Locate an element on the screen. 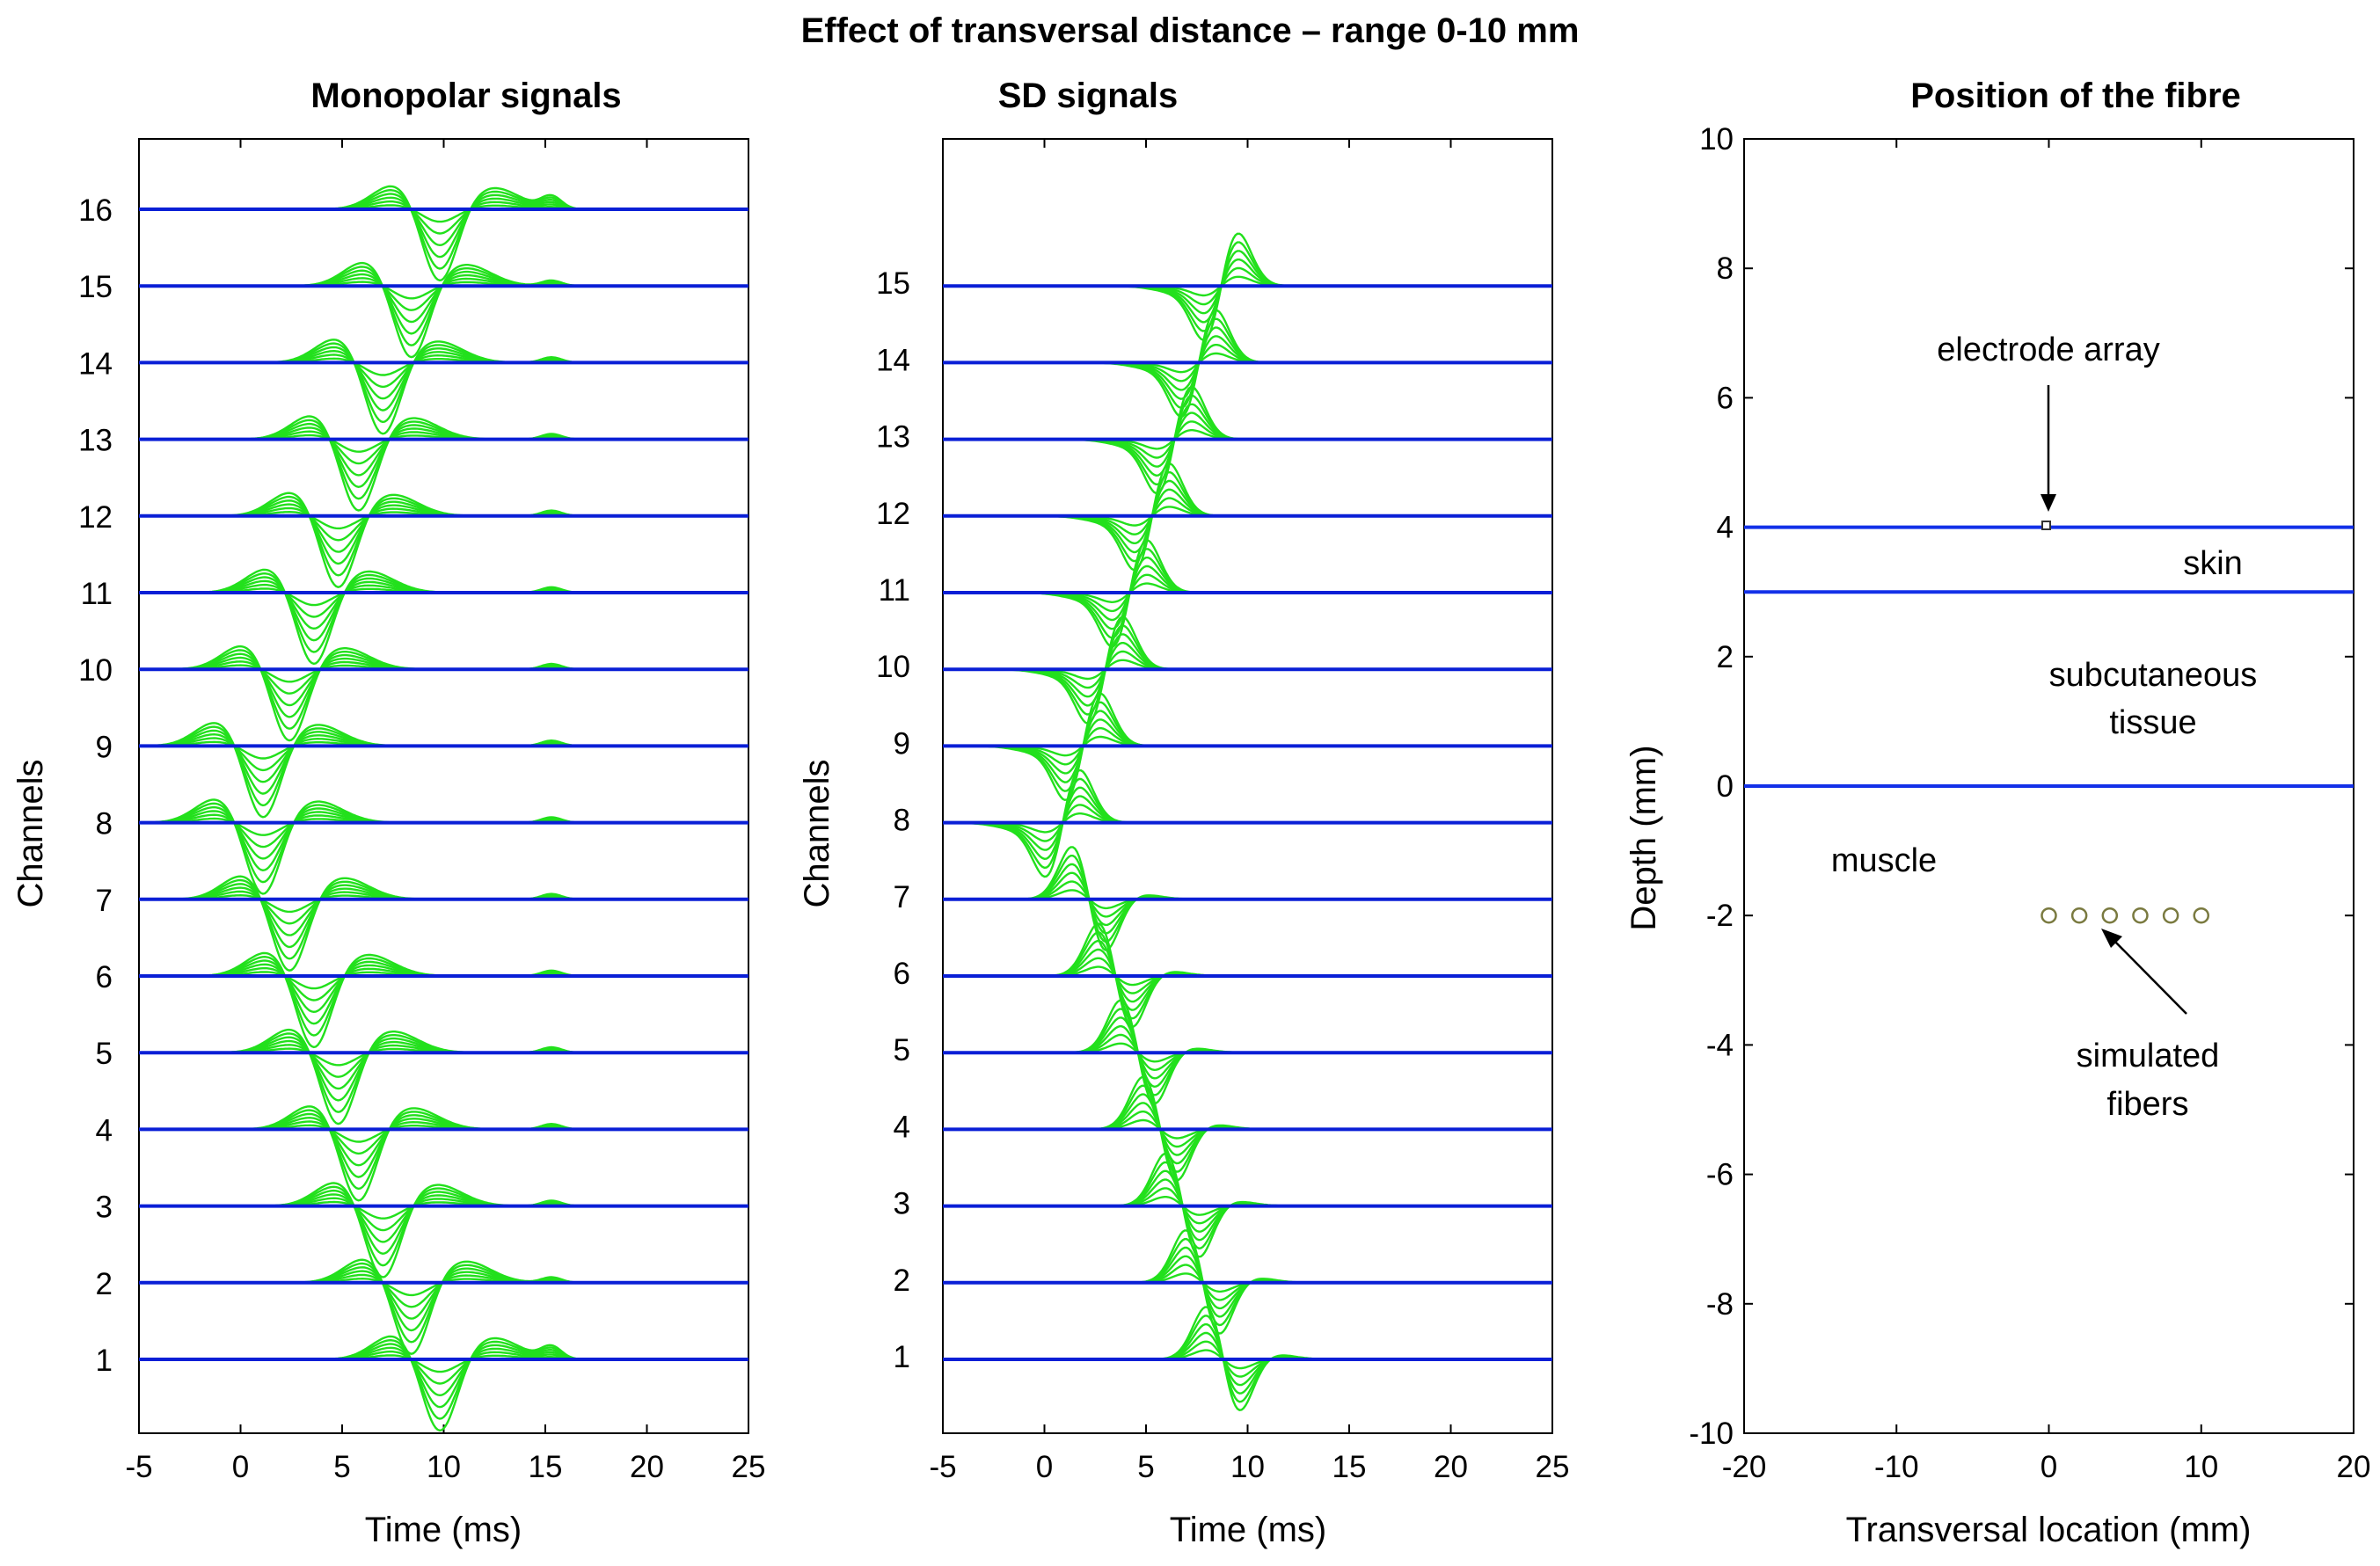 This screenshot has height=1566, width=2380. monopolar-ylabel: Channels is located at coordinates (30, 833).